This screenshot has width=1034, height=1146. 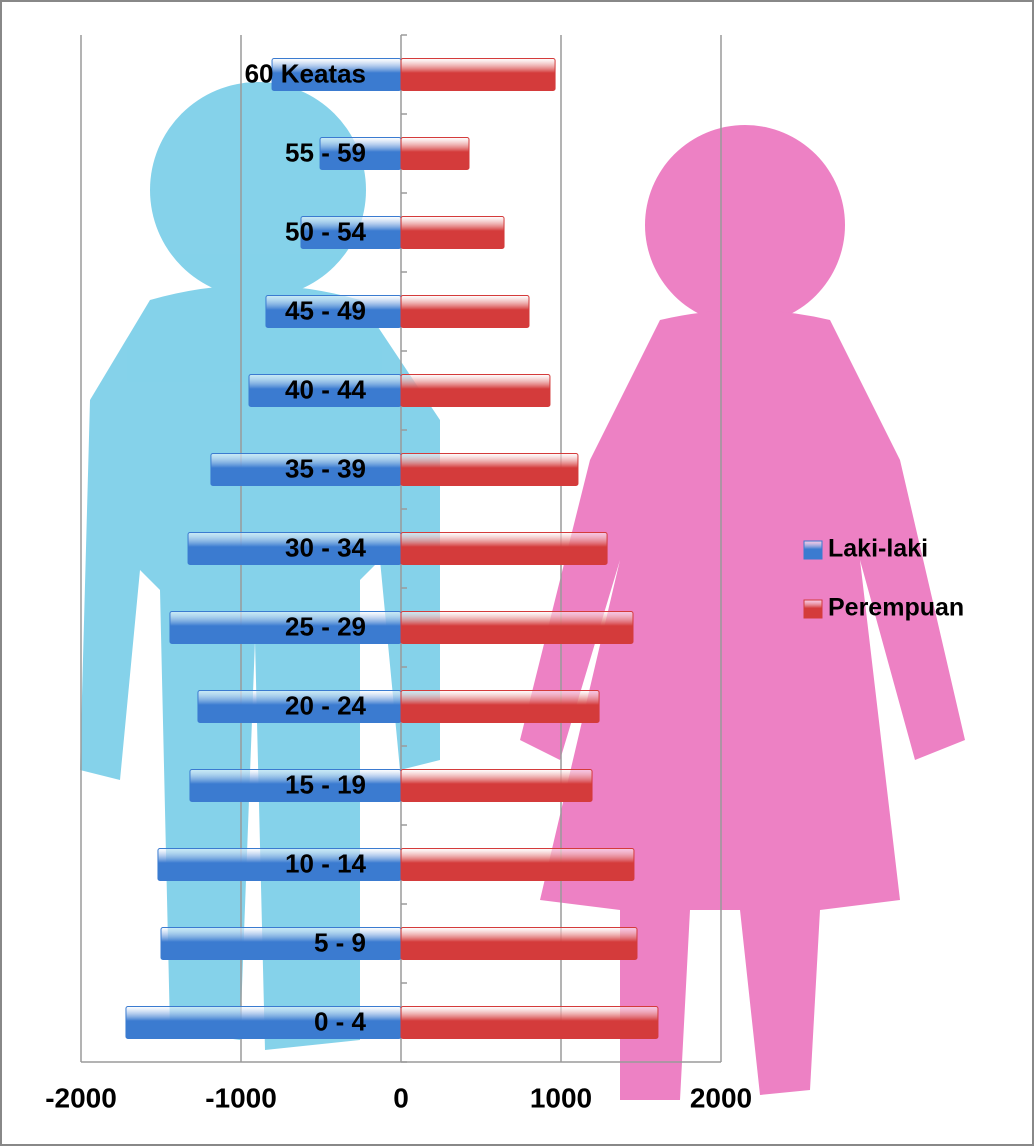 What do you see at coordinates (325, 152) in the screenshot?
I see `category-label: 55 - 59` at bounding box center [325, 152].